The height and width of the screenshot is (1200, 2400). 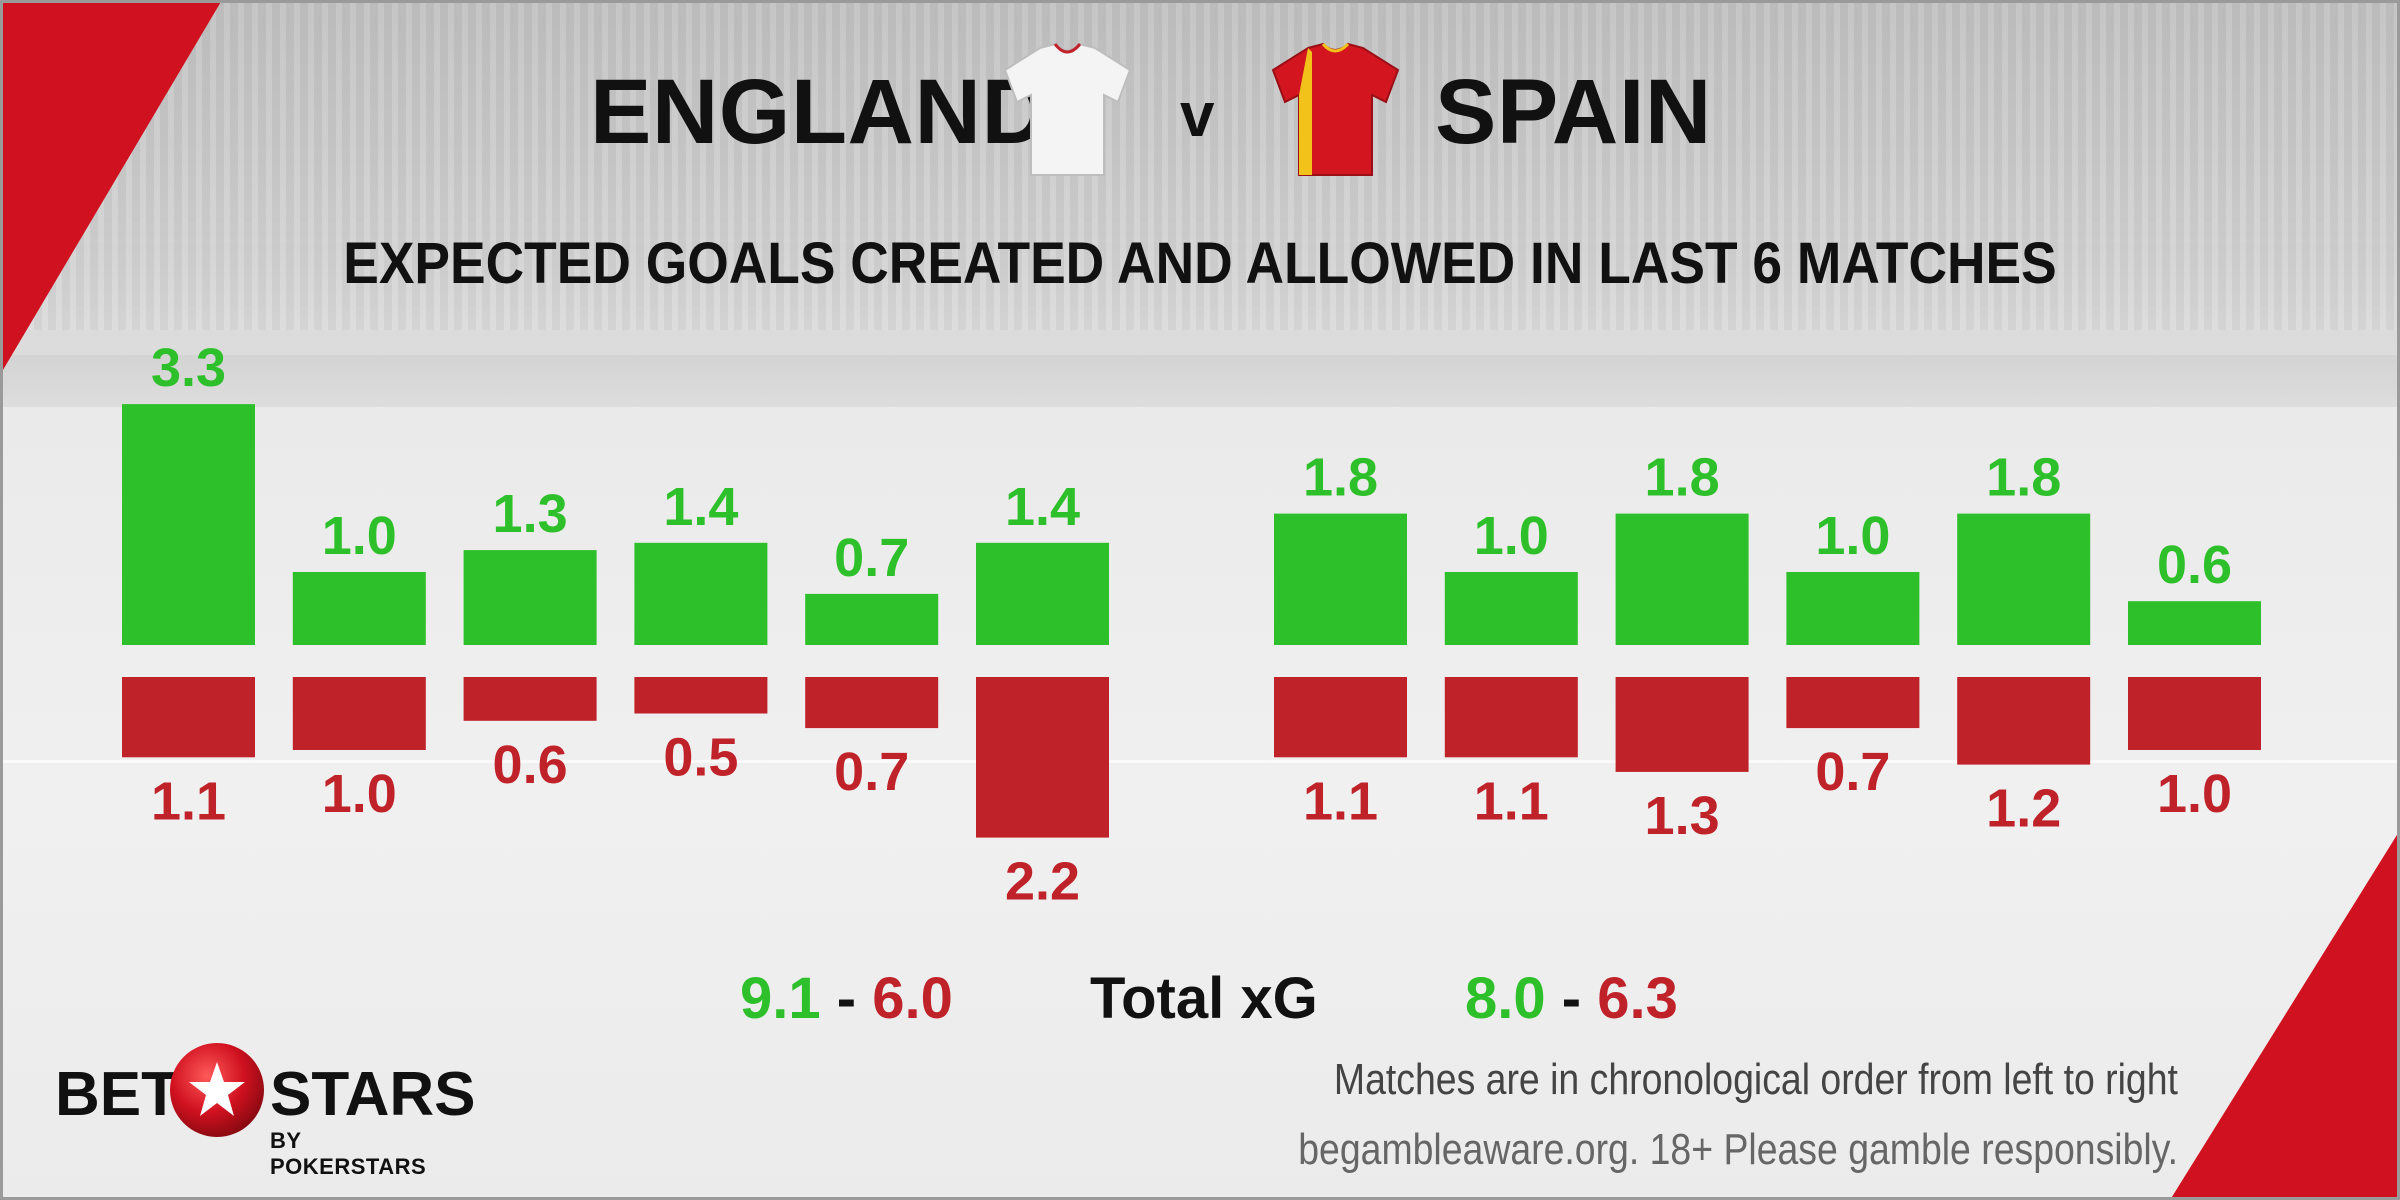 I want to click on england-total-created: 9.1, so click(x=780, y=998).